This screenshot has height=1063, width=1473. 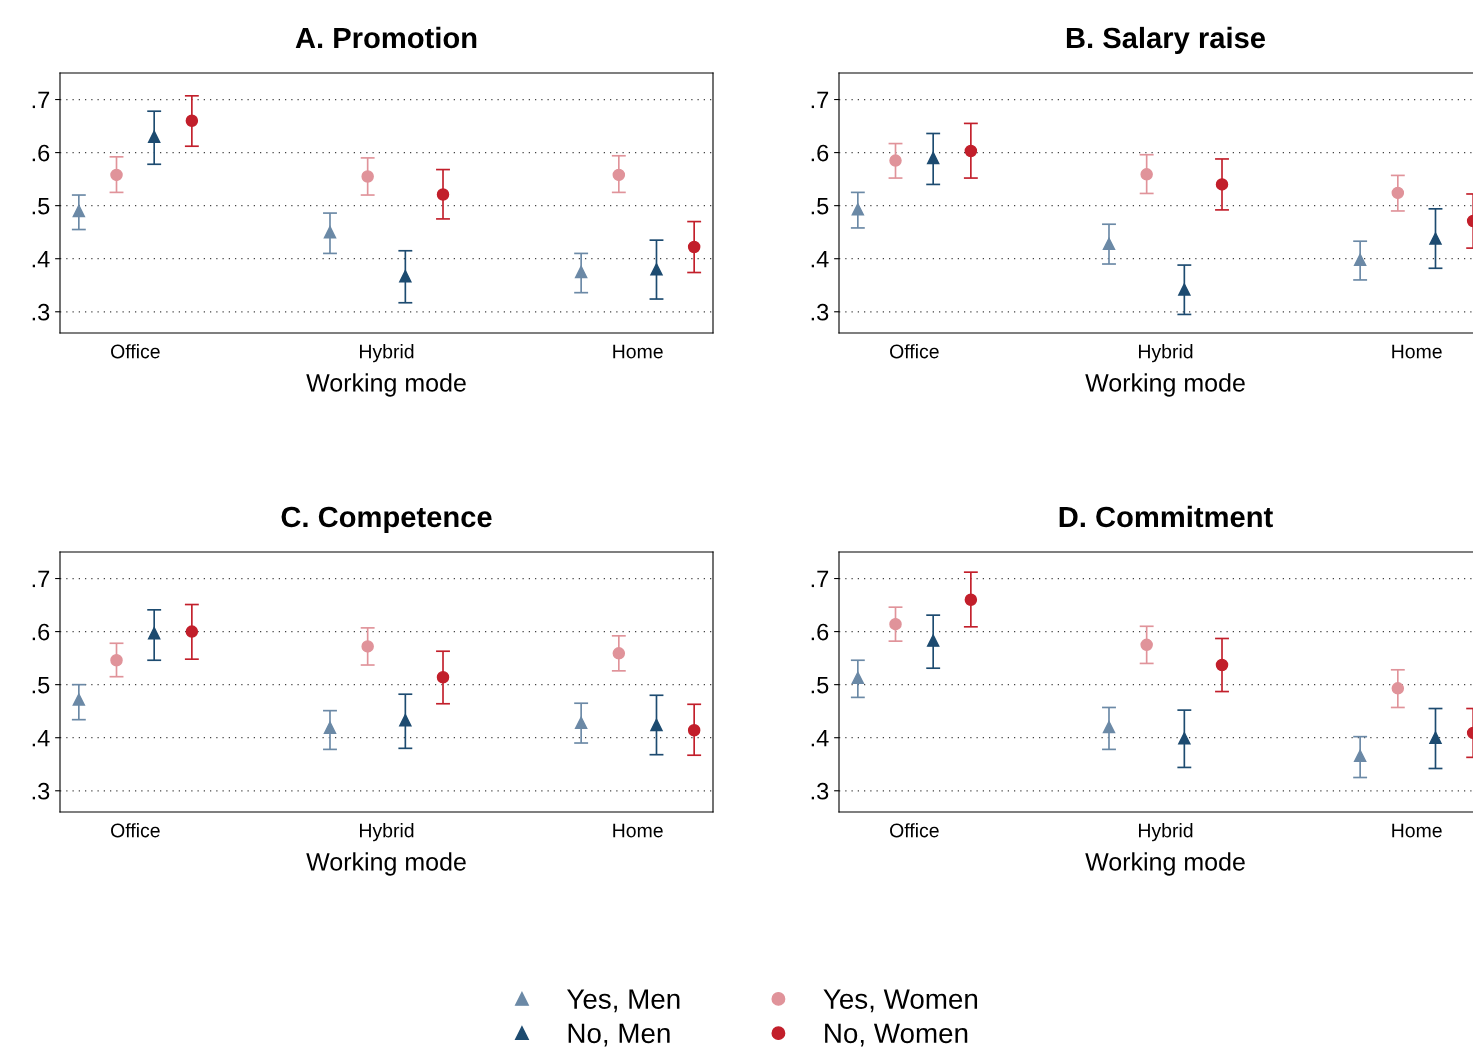 I want to click on legend-label: No, Men, so click(x=619, y=1035).